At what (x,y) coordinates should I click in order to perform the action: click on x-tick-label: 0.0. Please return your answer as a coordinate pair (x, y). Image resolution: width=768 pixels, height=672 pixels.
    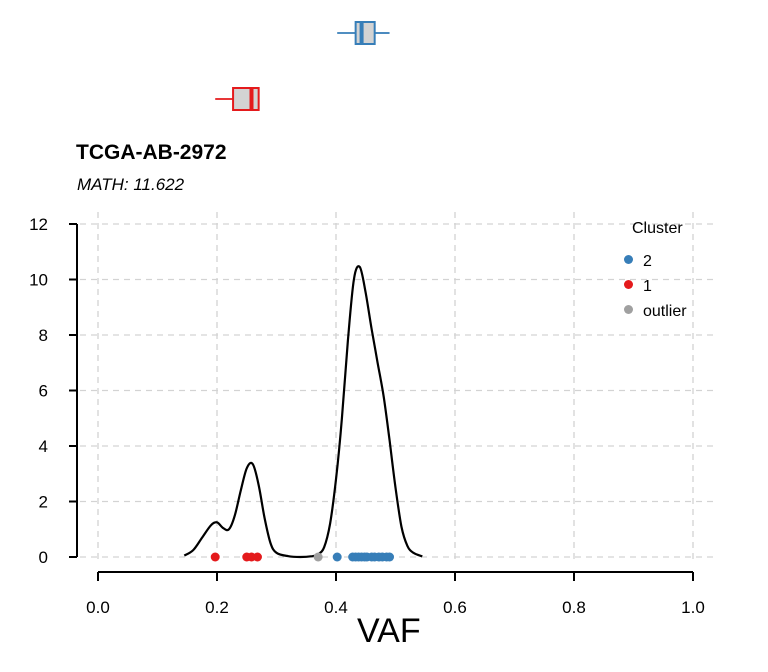
    Looking at the image, I should click on (98, 607).